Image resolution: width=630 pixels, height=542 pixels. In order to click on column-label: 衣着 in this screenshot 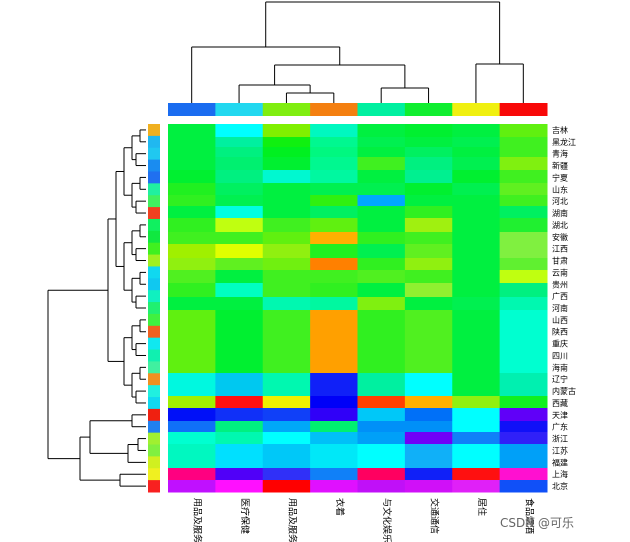, I will do `click(340, 507)`.